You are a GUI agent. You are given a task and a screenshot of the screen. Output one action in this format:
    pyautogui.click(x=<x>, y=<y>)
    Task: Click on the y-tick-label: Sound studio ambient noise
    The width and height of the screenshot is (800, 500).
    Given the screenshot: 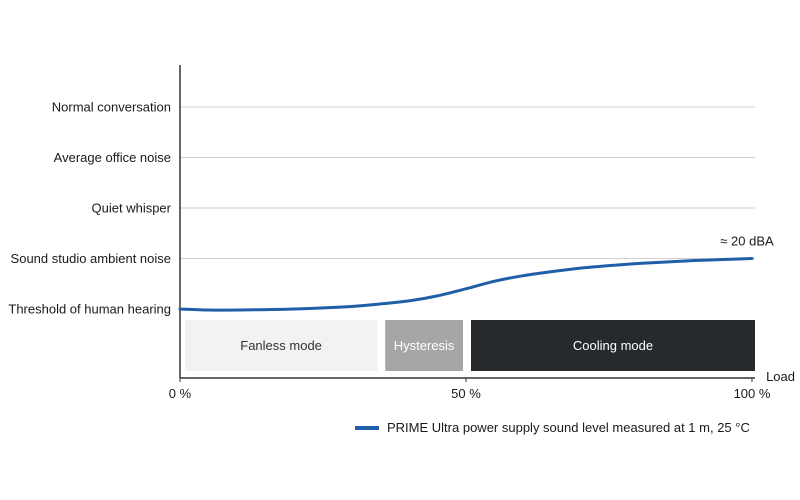 What is the action you would take?
    pyautogui.click(x=91, y=258)
    